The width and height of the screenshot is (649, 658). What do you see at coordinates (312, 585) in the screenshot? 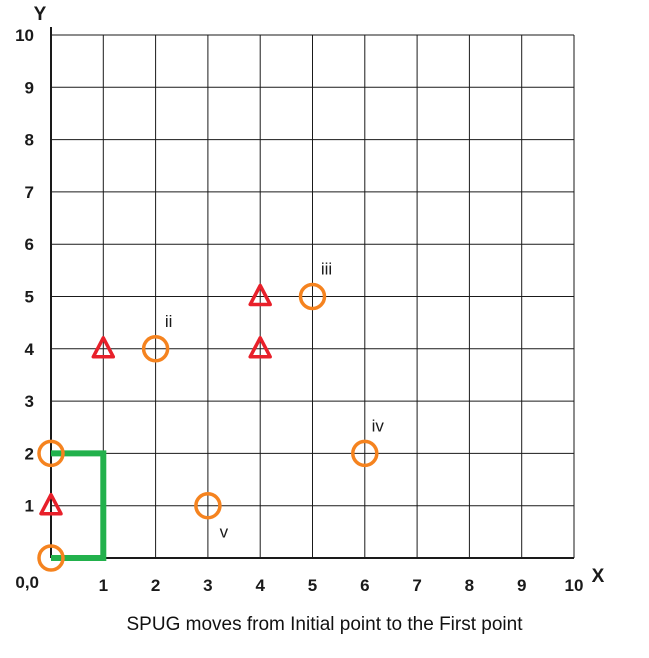
I see `x-tick-label: 5` at bounding box center [312, 585].